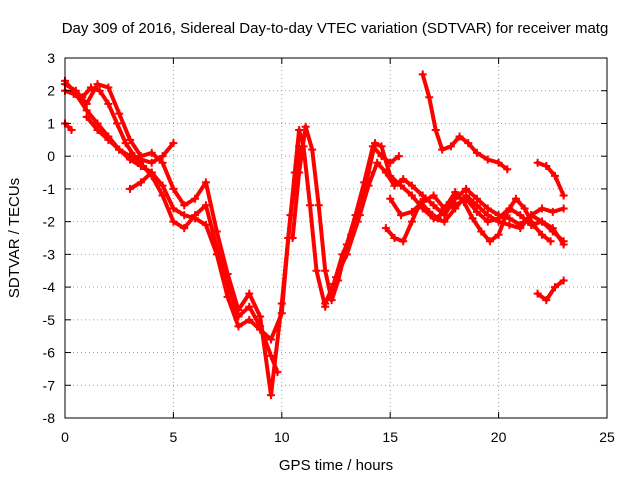  What do you see at coordinates (51, 123) in the screenshot?
I see `y-tick-label: 1` at bounding box center [51, 123].